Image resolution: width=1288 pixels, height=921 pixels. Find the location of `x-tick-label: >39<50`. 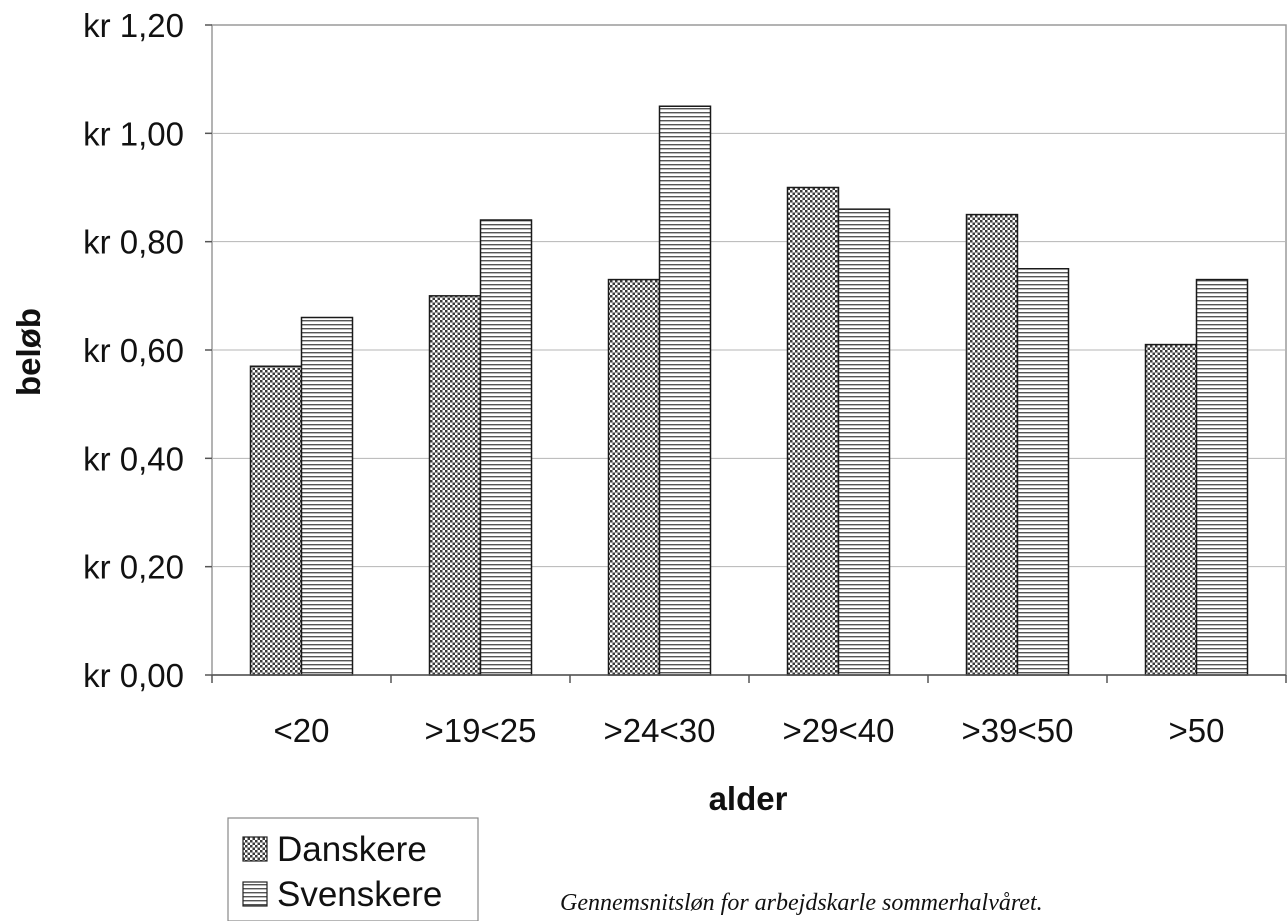

x-tick-label: >39<50 is located at coordinates (1018, 730).